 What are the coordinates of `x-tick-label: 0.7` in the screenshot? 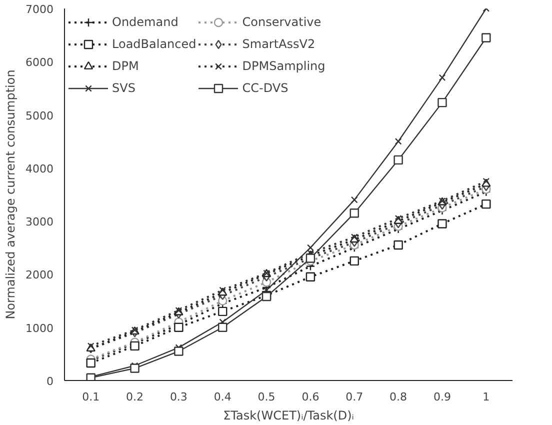 It's located at (355, 397).